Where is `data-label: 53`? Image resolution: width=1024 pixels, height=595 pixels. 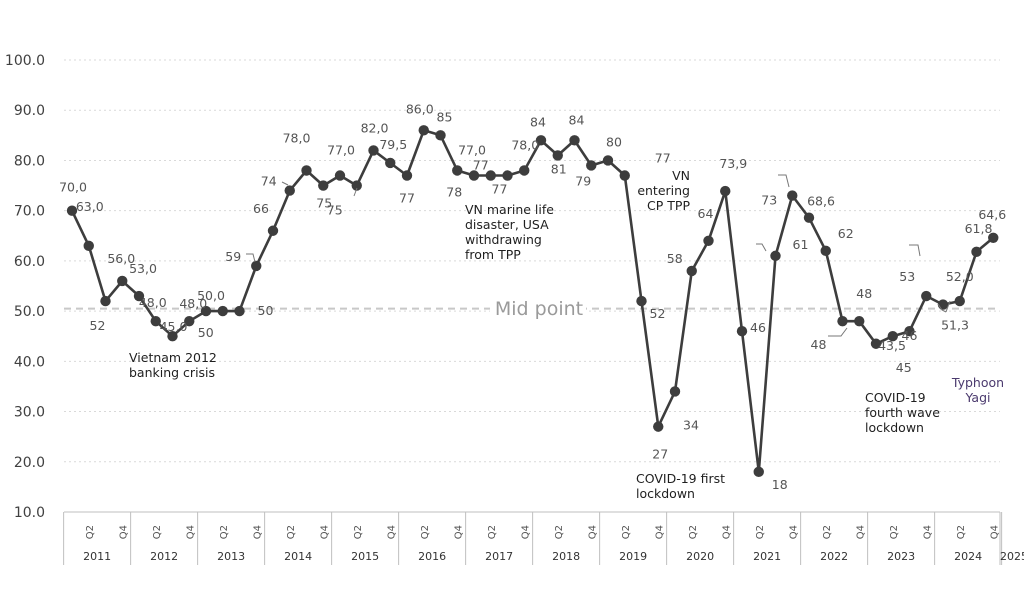 data-label: 53 is located at coordinates (907, 276).